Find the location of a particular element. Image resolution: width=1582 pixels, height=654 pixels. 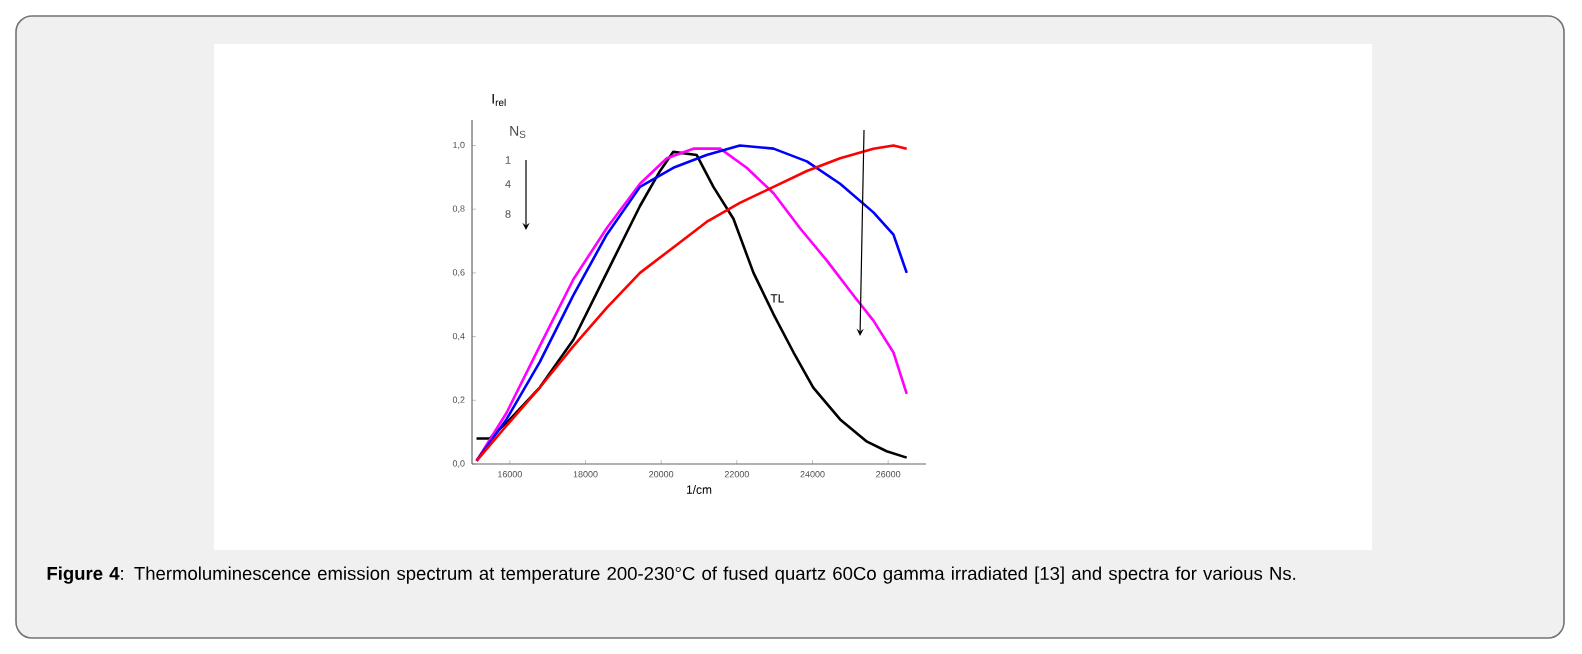

text: Figure 4: Thermoluminescence emission spectrum at temperature 200-230°C of fused quartz 60Co gamma irradiated [13] and spectra for various Ns. is located at coordinates (671, 575).